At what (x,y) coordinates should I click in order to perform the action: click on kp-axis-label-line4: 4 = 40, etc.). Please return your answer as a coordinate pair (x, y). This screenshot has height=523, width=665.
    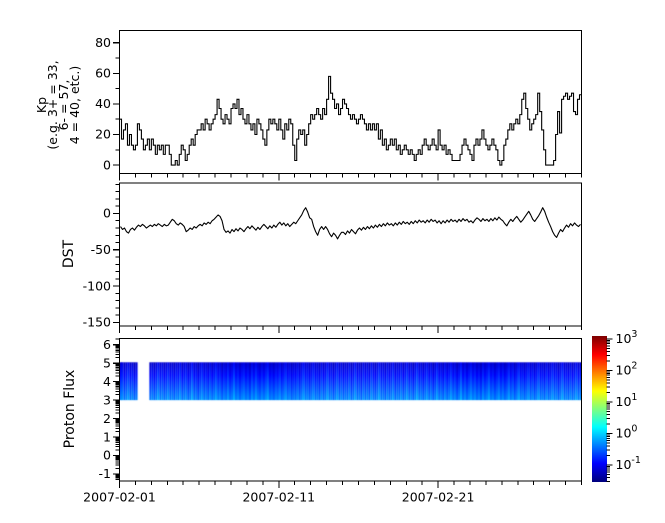
    Looking at the image, I should click on (74, 105).